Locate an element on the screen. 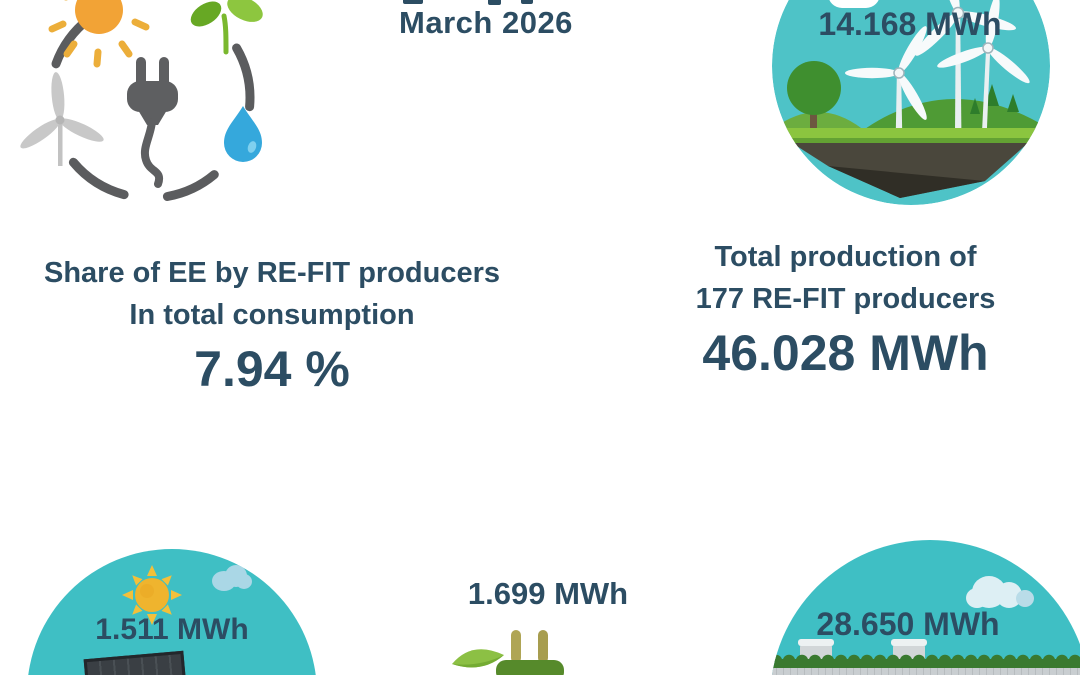 The height and width of the screenshot is (675, 1080). plant-sprout-icon is located at coordinates (226, 27).